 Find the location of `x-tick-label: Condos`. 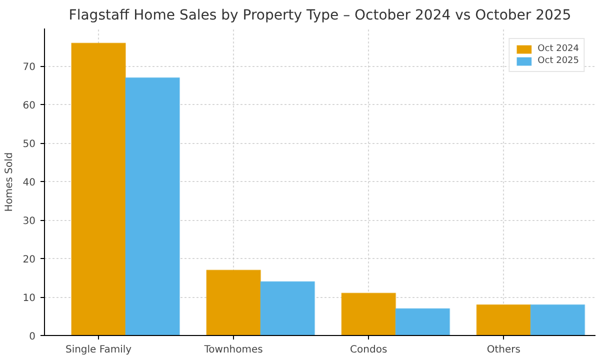

x-tick-label: Condos is located at coordinates (369, 350).